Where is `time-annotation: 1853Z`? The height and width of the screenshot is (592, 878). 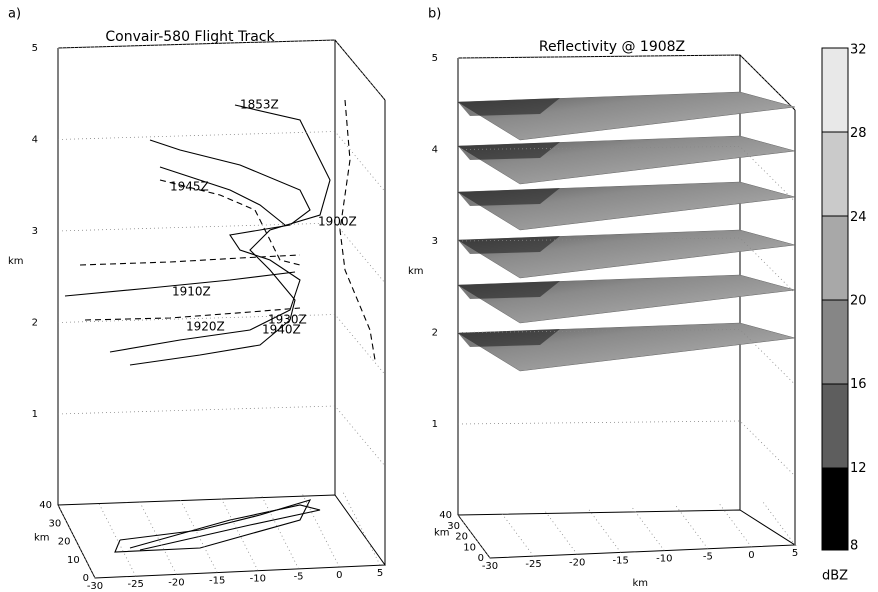 time-annotation: 1853Z is located at coordinates (259, 105).